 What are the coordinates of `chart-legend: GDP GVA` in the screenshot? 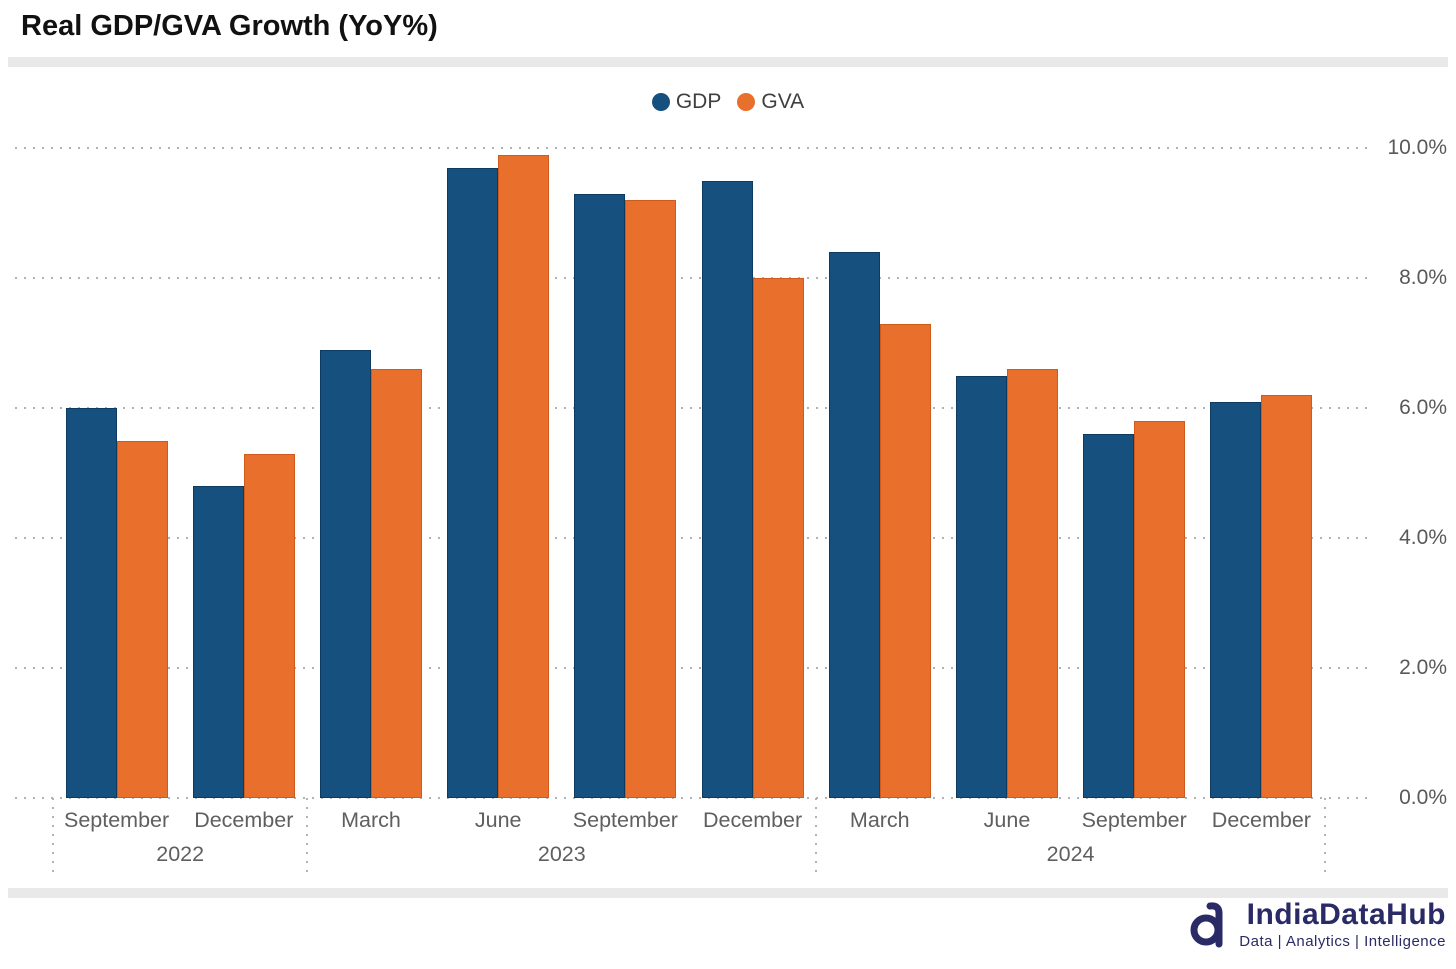 It's located at (728, 102).